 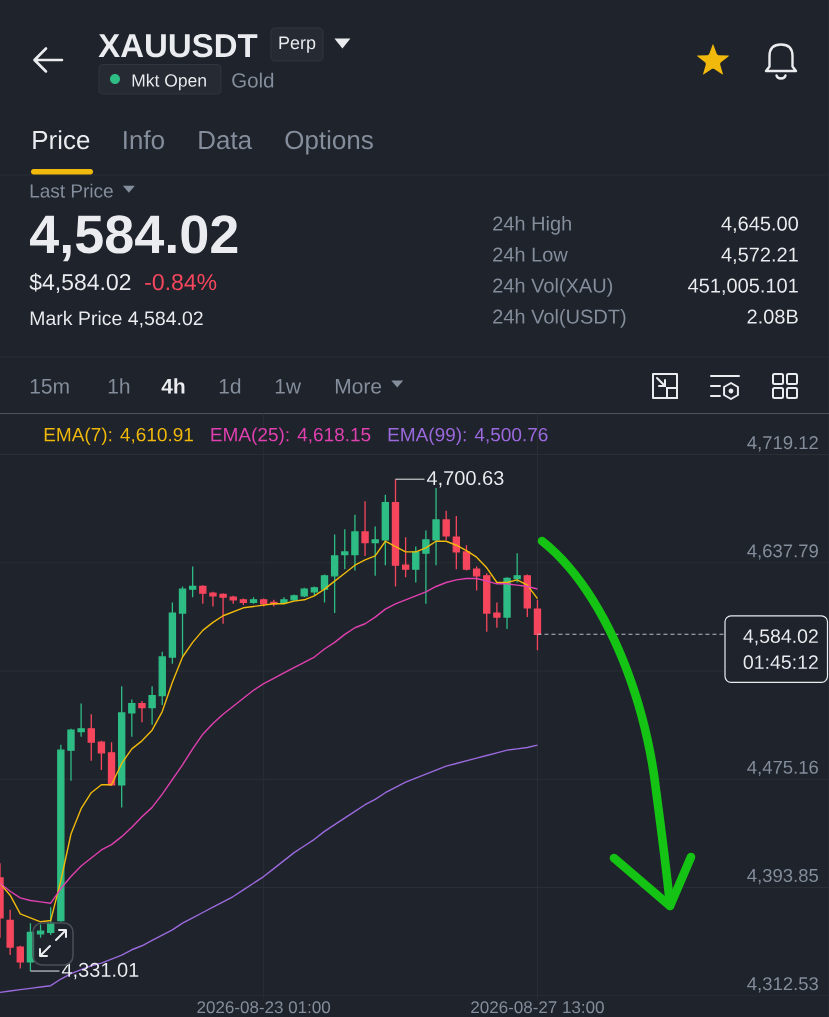 What do you see at coordinates (465, 479) in the screenshot?
I see `annotation: 4,700.63` at bounding box center [465, 479].